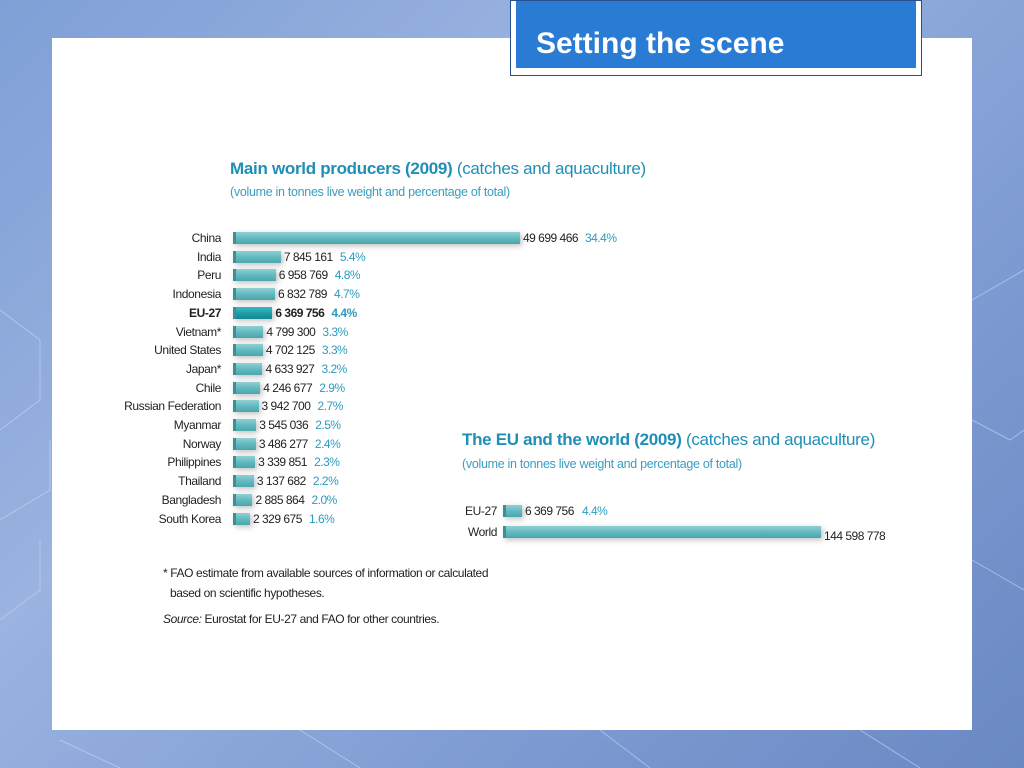  I want to click on chart2-category-label: EU-27, so click(480, 511).